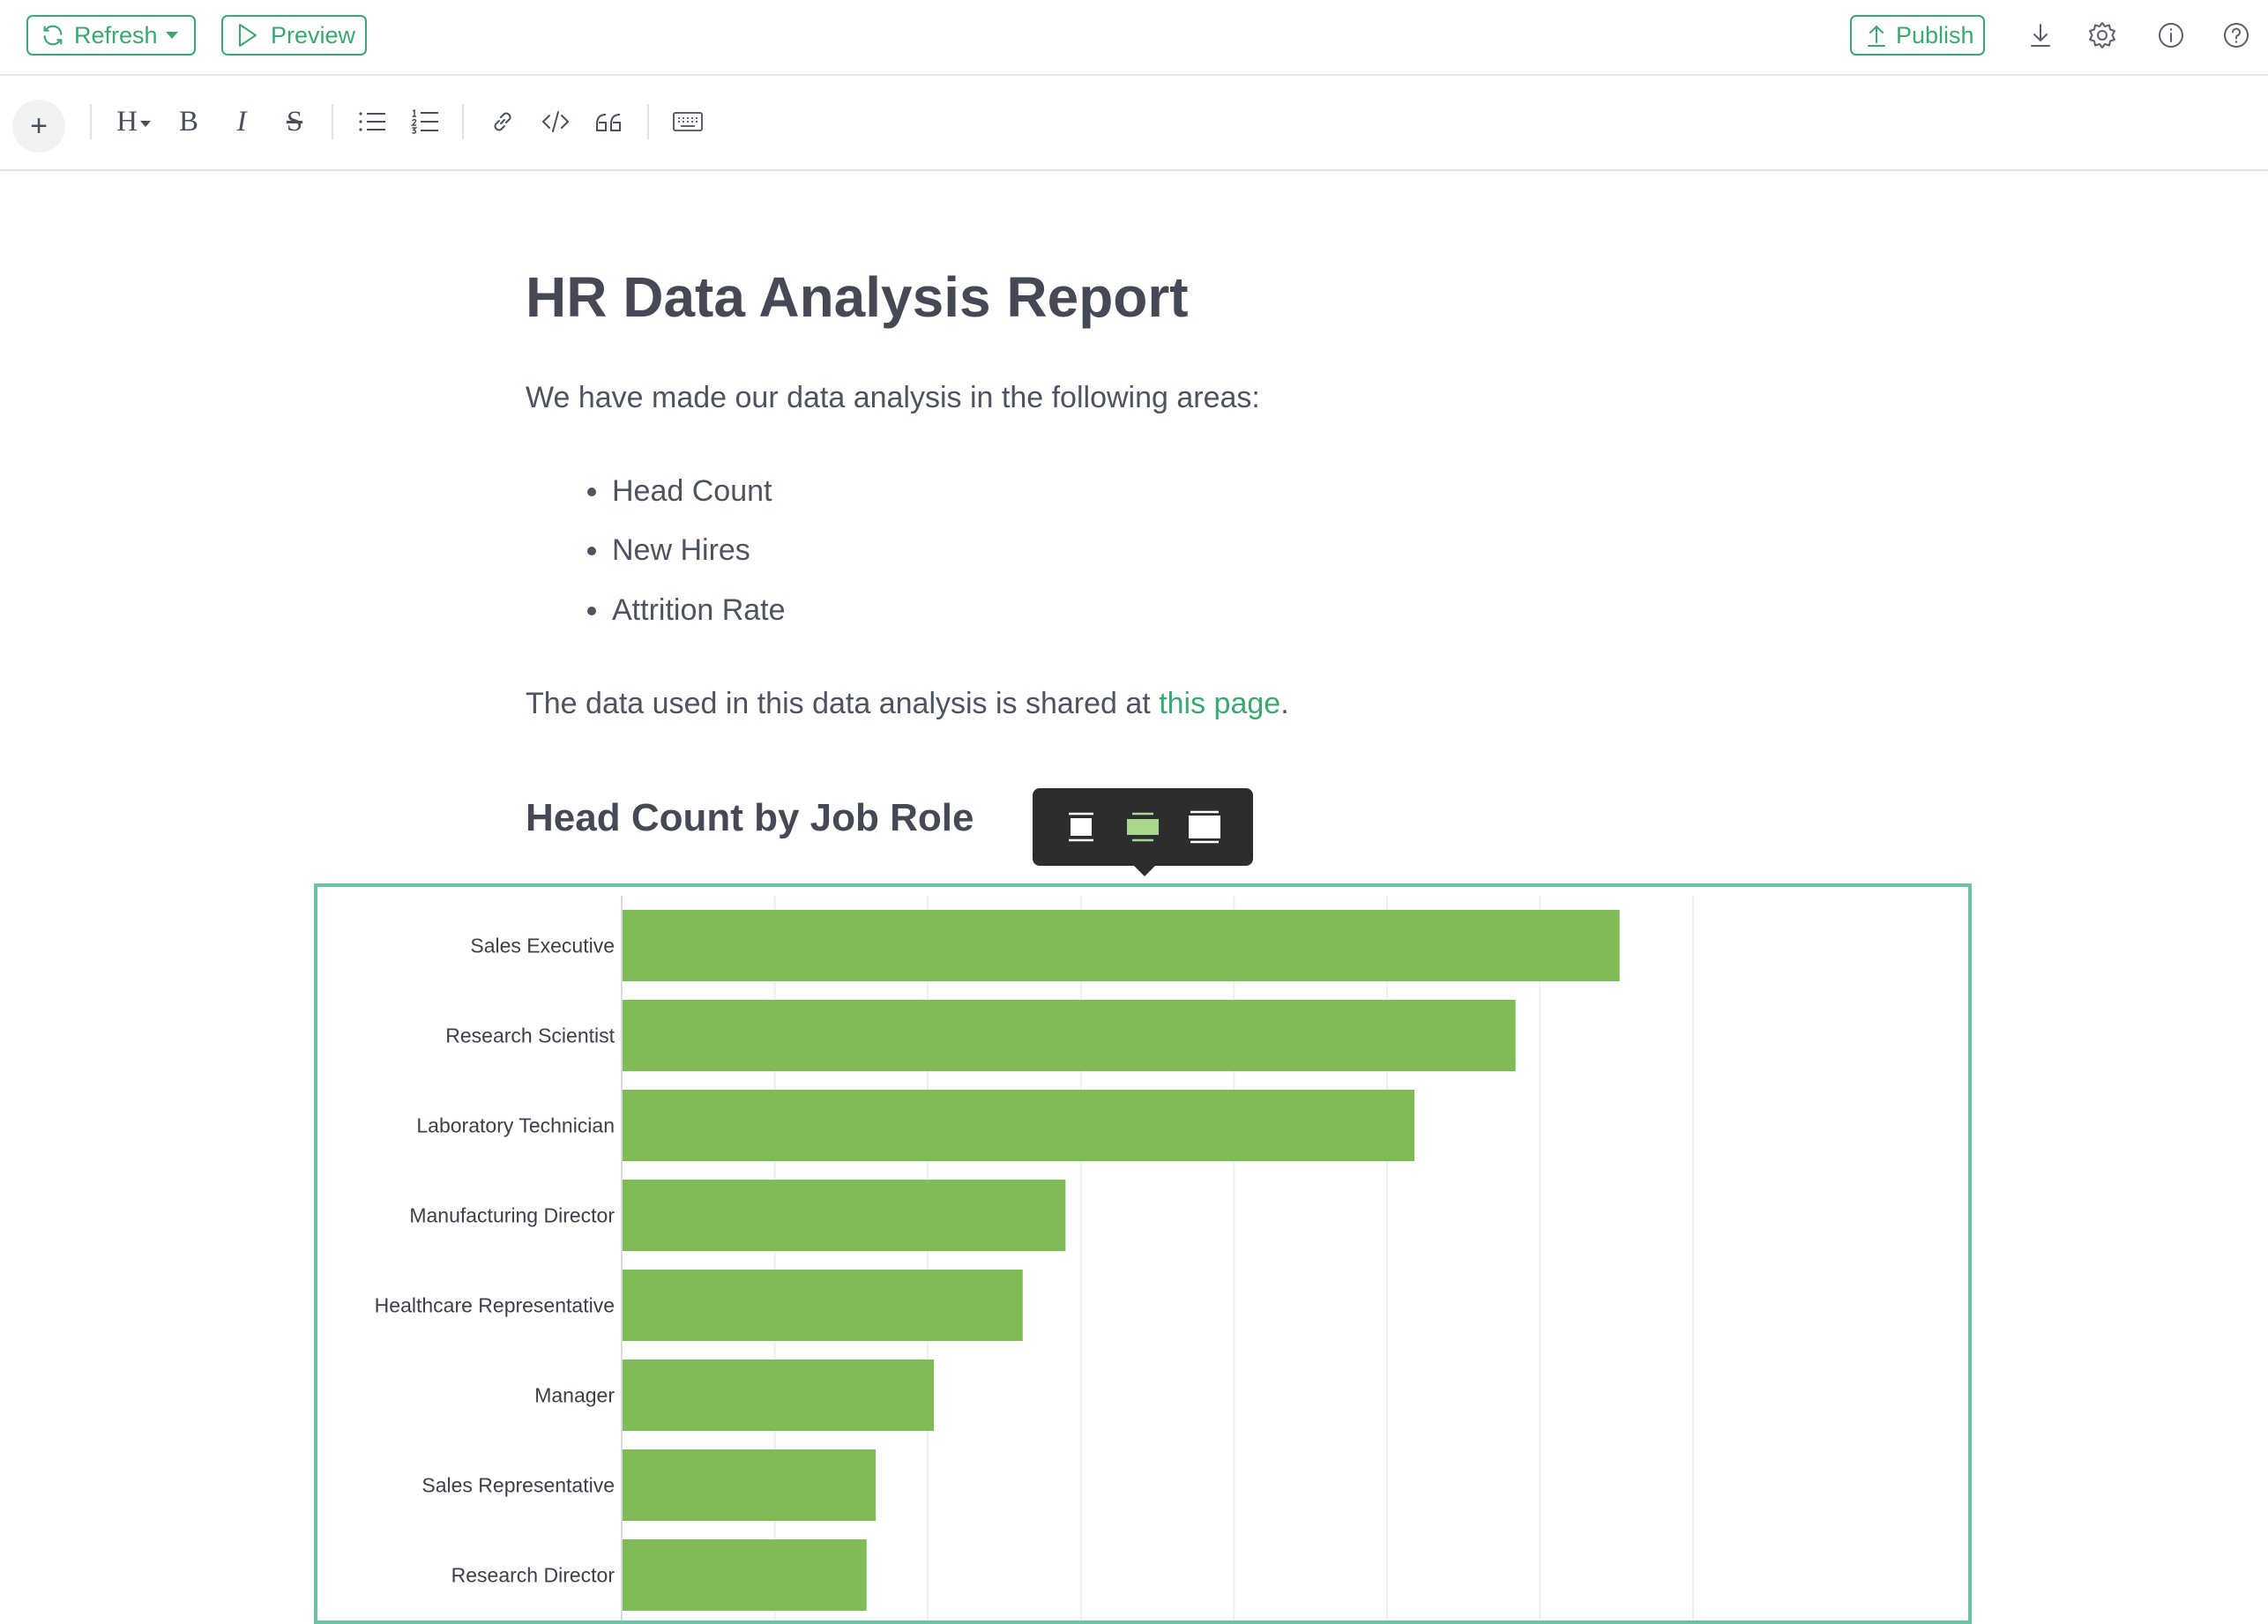  I want to click on upload-icon, so click(1877, 35).